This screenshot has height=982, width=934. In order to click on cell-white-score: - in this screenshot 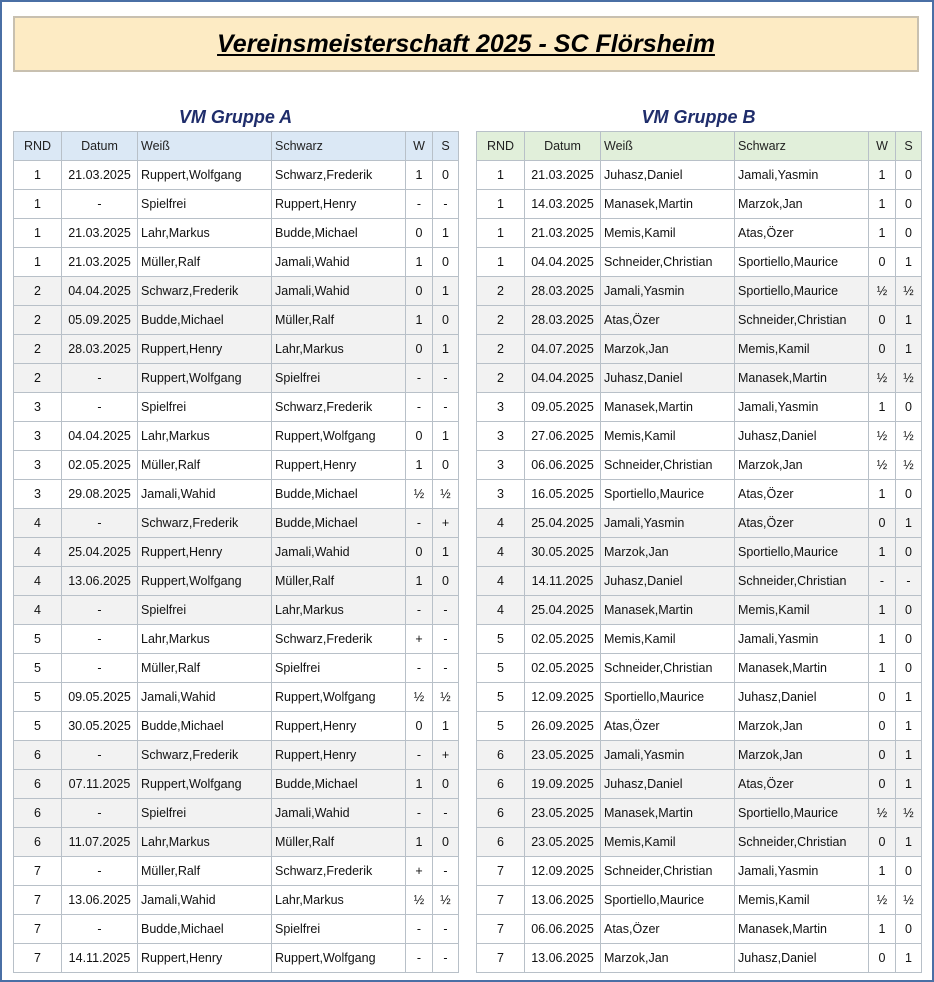, I will do `click(419, 755)`.